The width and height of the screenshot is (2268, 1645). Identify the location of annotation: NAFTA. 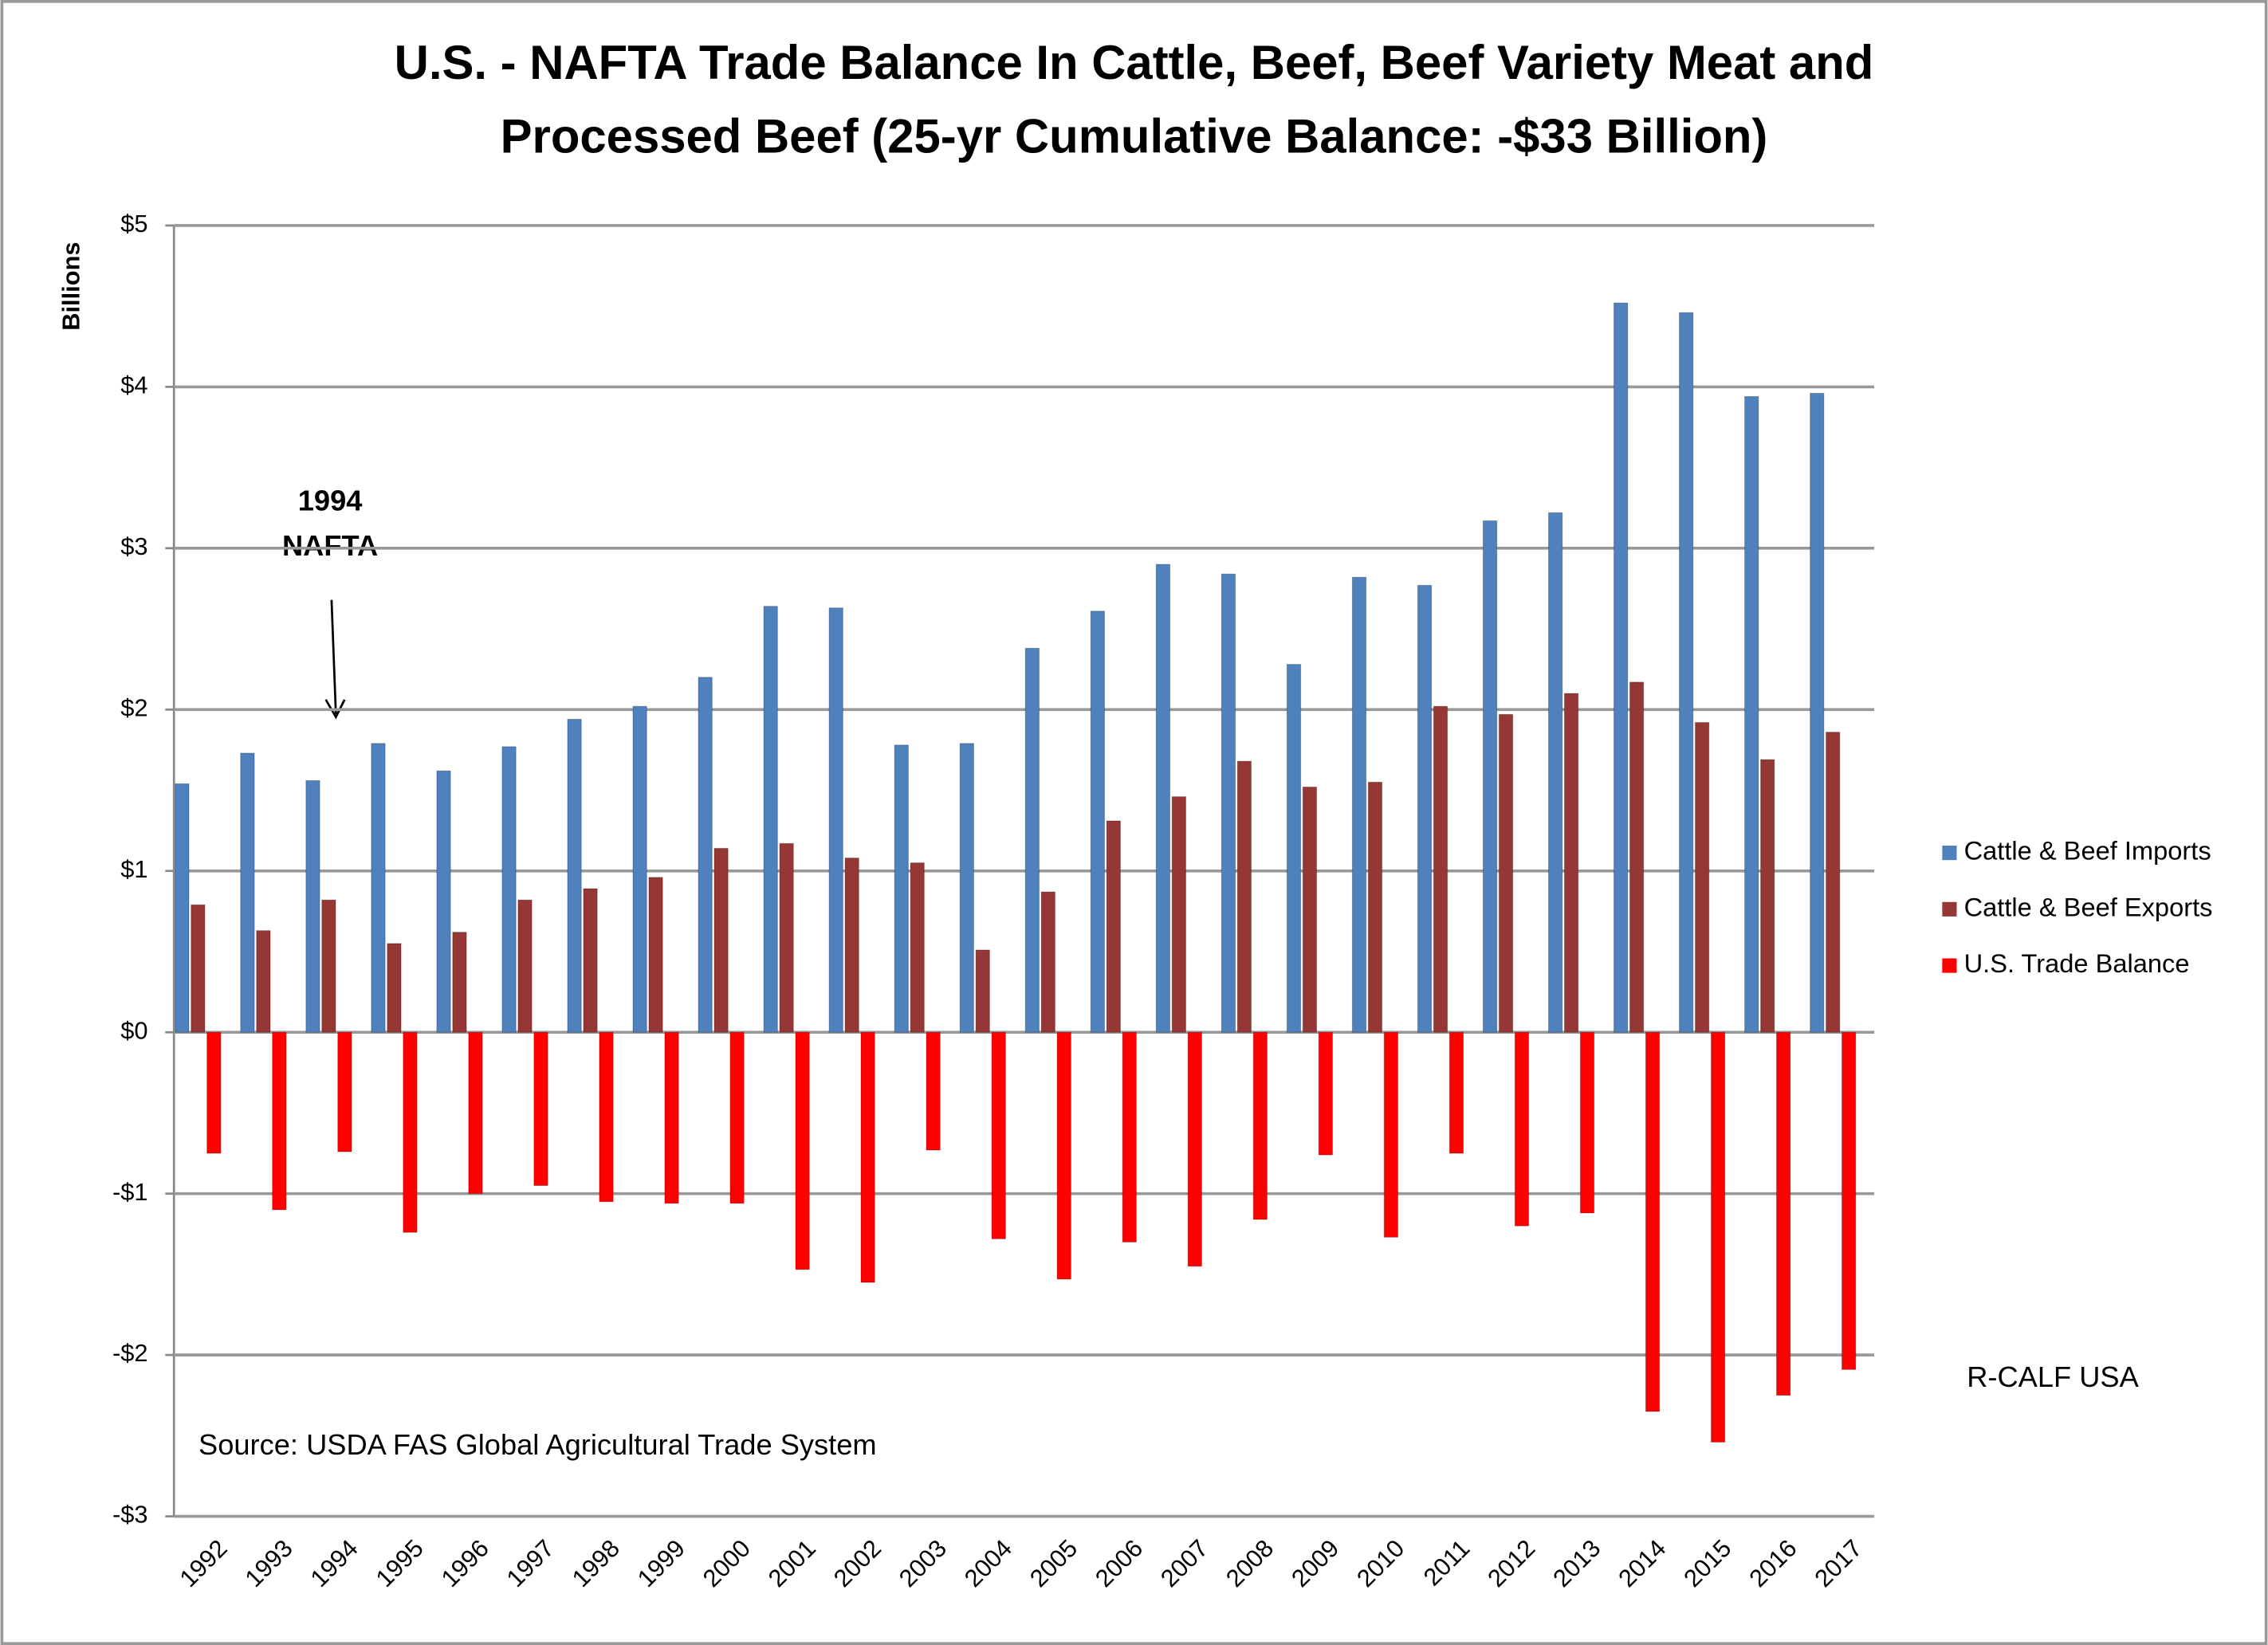
(330, 545).